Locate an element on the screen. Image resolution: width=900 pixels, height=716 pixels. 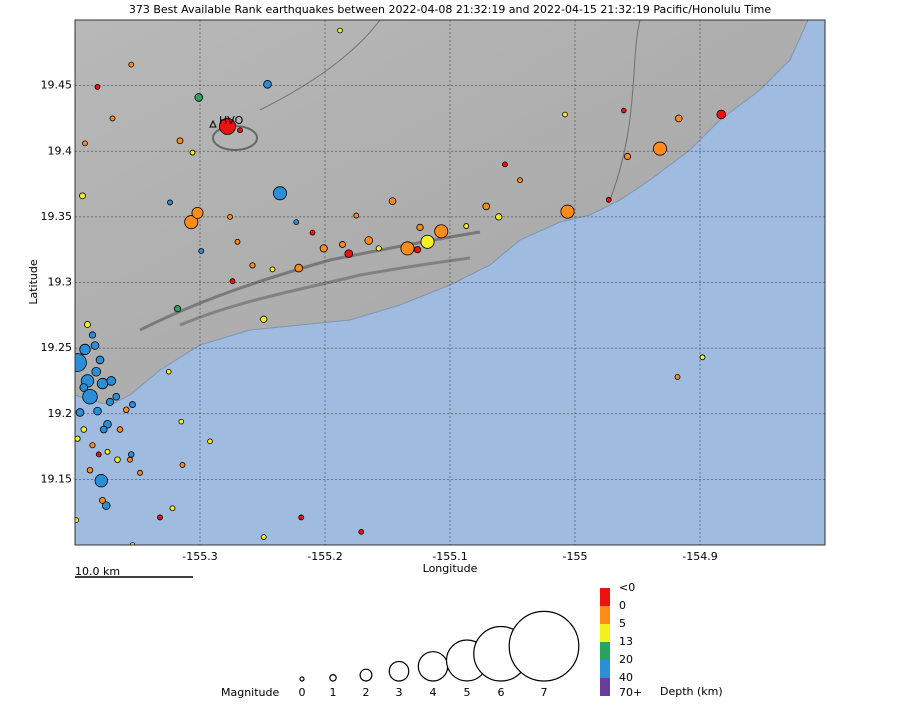
size-legend-label: 6 is located at coordinates (501, 692).